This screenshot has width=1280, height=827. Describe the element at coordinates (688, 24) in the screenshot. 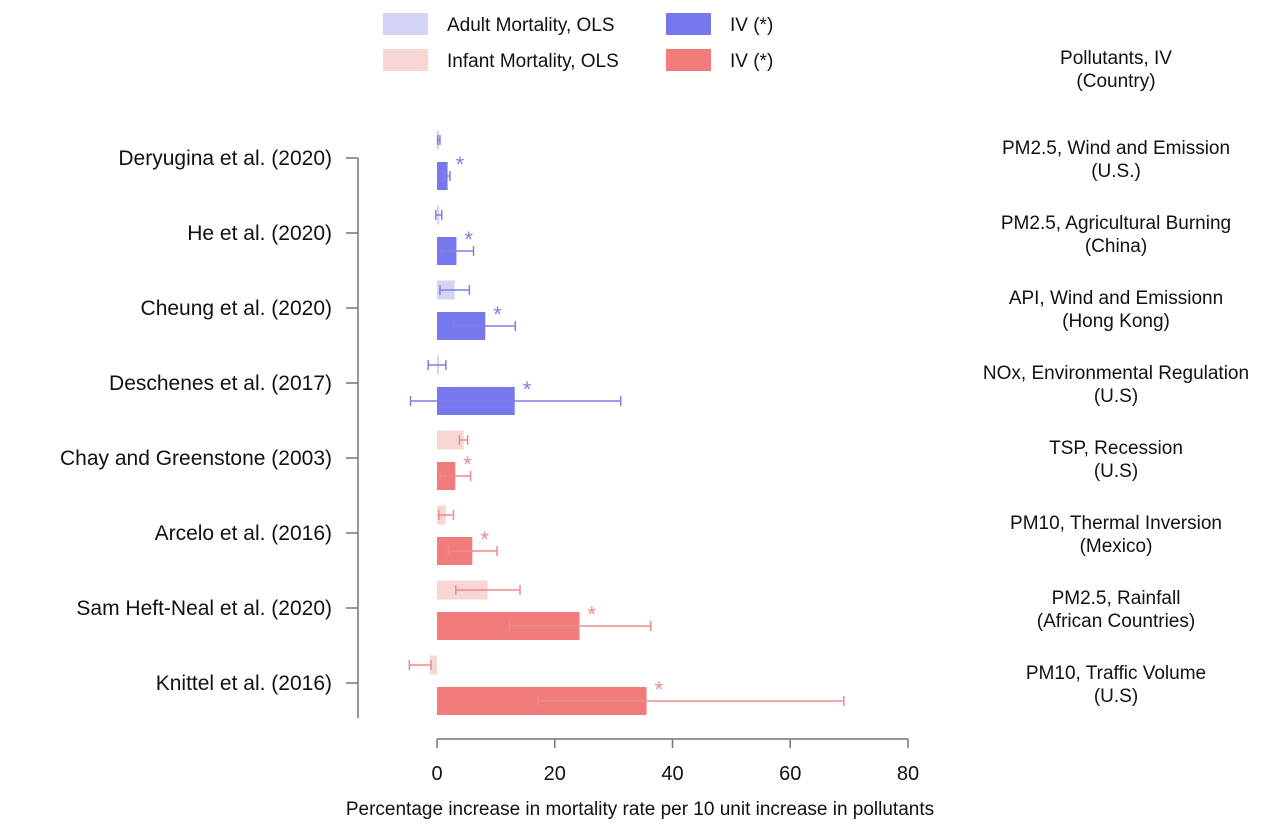

I see `legend-swatch-adult-iv` at that location.